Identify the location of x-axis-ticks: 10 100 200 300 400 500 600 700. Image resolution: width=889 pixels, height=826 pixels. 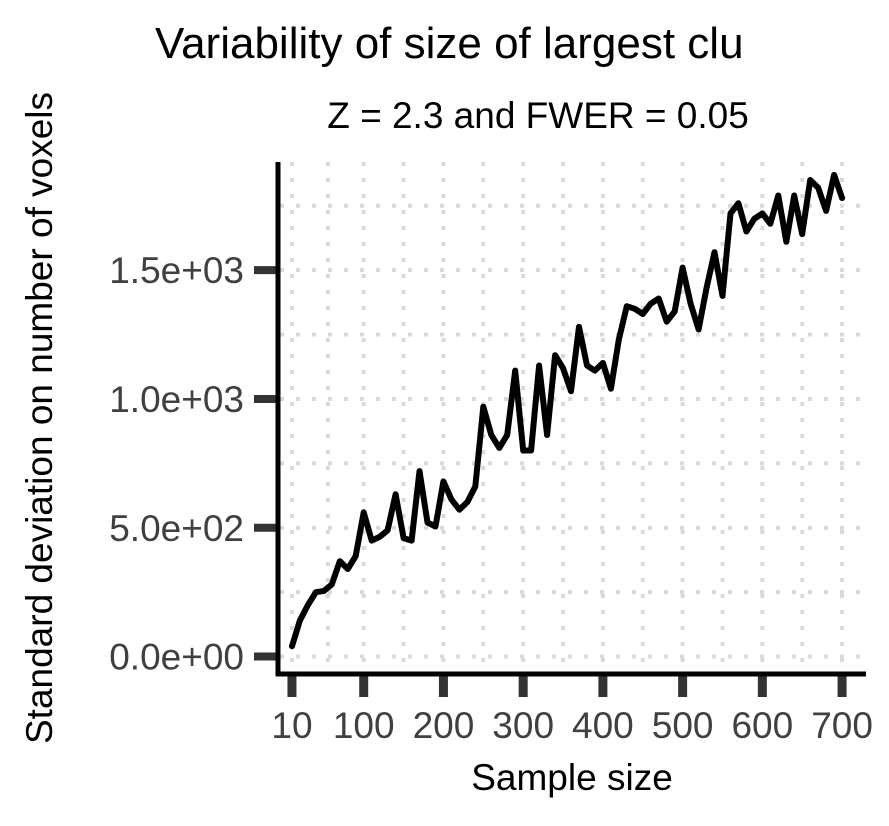
(572, 711).